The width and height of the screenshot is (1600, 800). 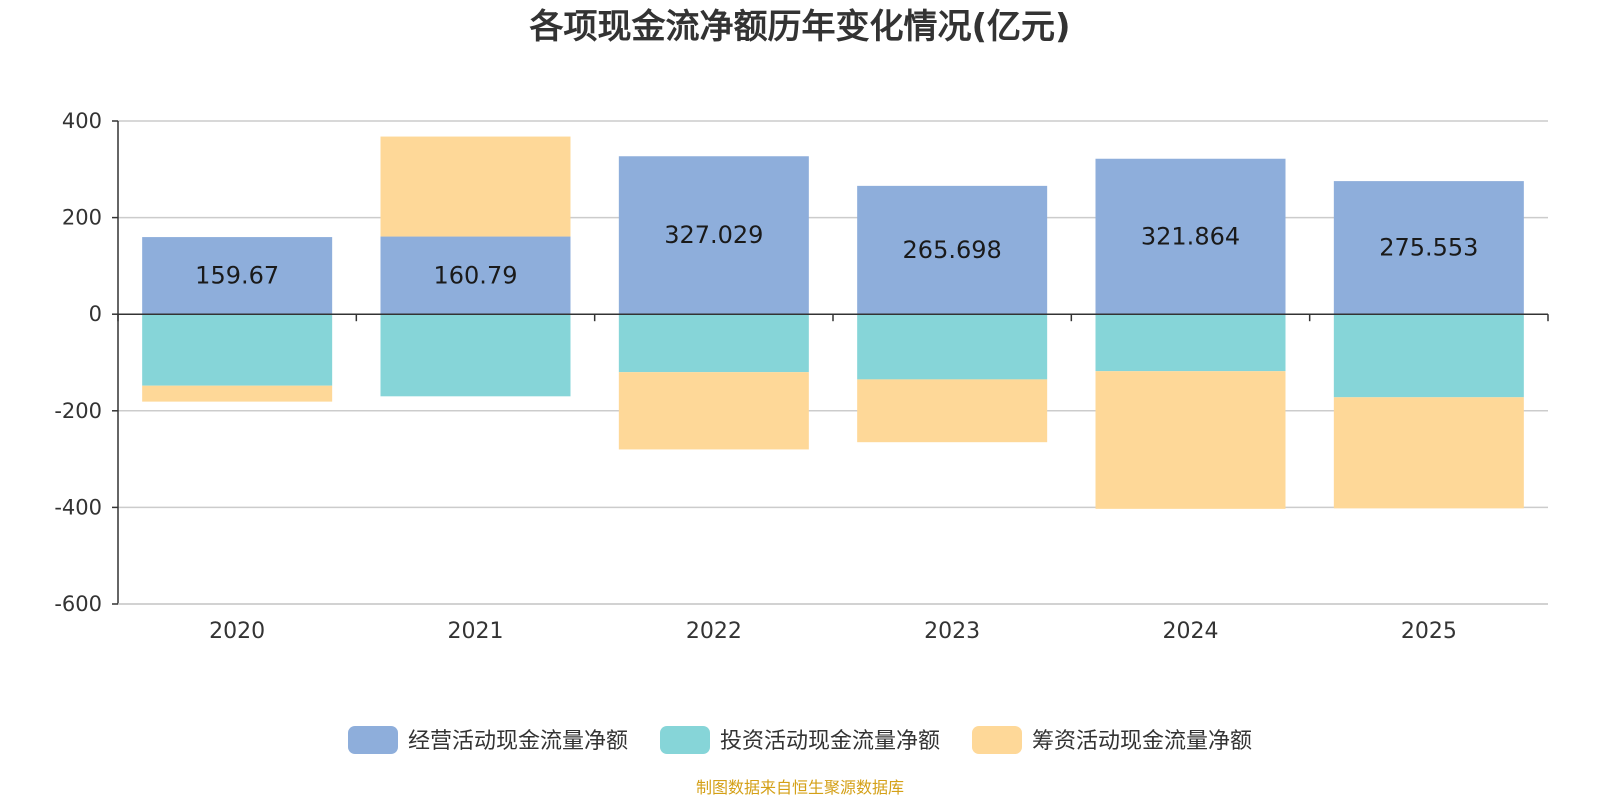 What do you see at coordinates (830, 741) in the screenshot?
I see `legend-label-1: 投资活动现金流量净额` at bounding box center [830, 741].